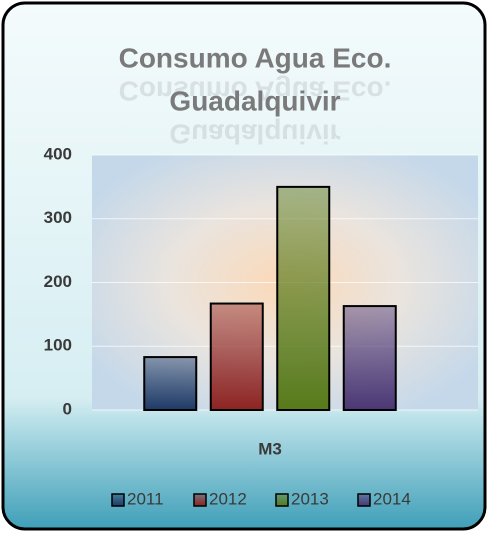  I want to click on title-reflection: Guadalquivir, so click(254, 134).